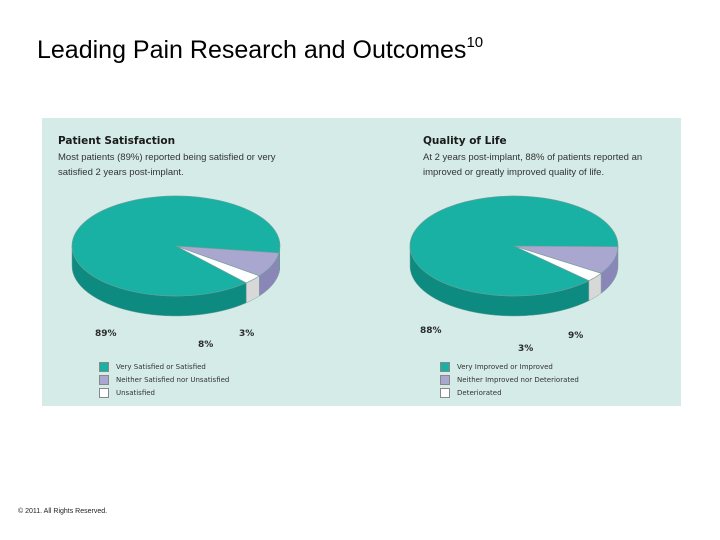 This screenshot has width=720, height=540. Describe the element at coordinates (479, 392) in the screenshot. I see `legend-label: Deteriorated` at that location.